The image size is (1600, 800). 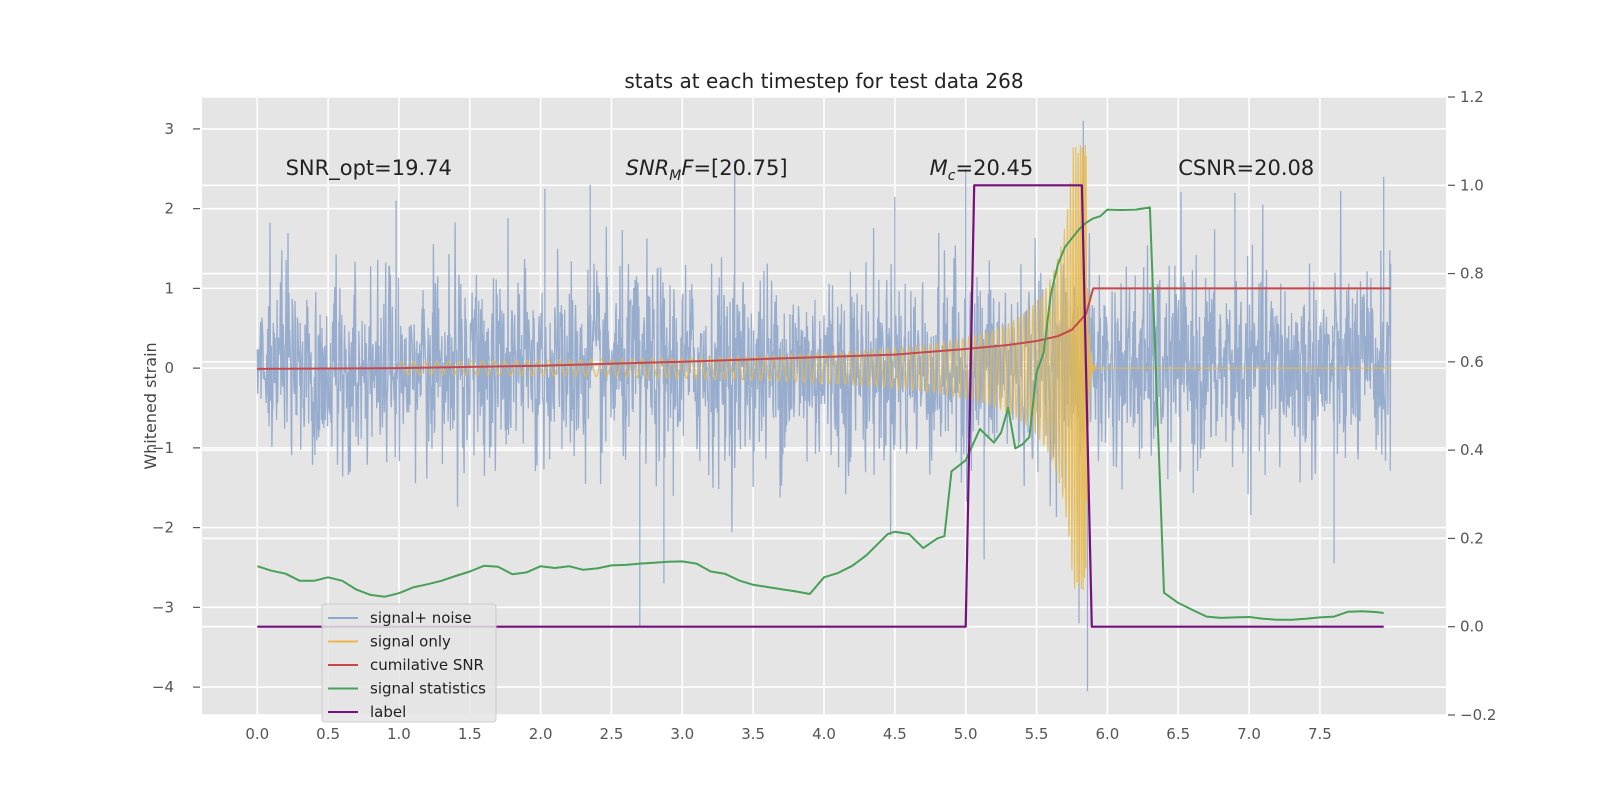 What do you see at coordinates (150, 405) in the screenshot?
I see `y-axis-label: Whitened strain` at bounding box center [150, 405].